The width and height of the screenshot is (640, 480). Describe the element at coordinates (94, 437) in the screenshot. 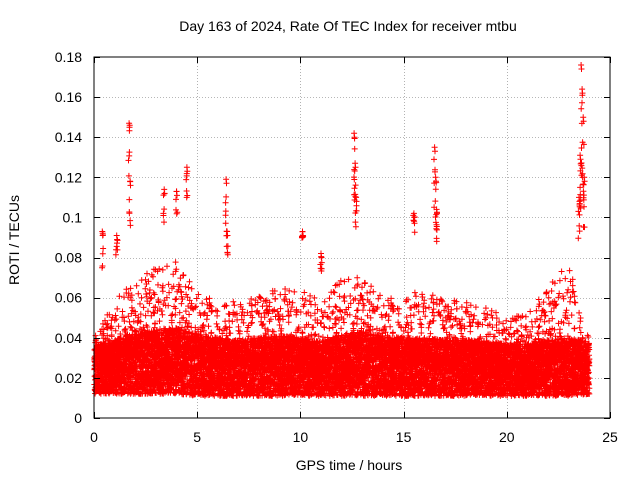

I see `x-tick-label: 0` at that location.